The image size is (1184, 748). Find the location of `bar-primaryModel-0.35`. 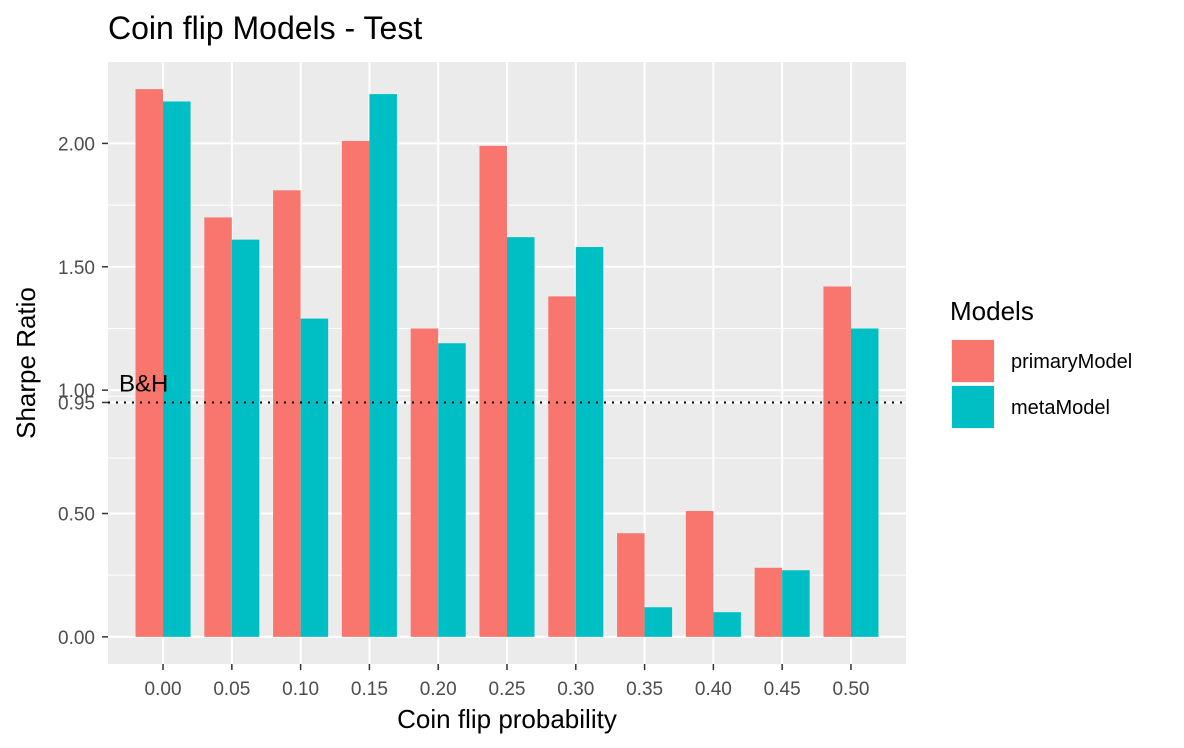

bar-primaryModel-0.35 is located at coordinates (631, 585).